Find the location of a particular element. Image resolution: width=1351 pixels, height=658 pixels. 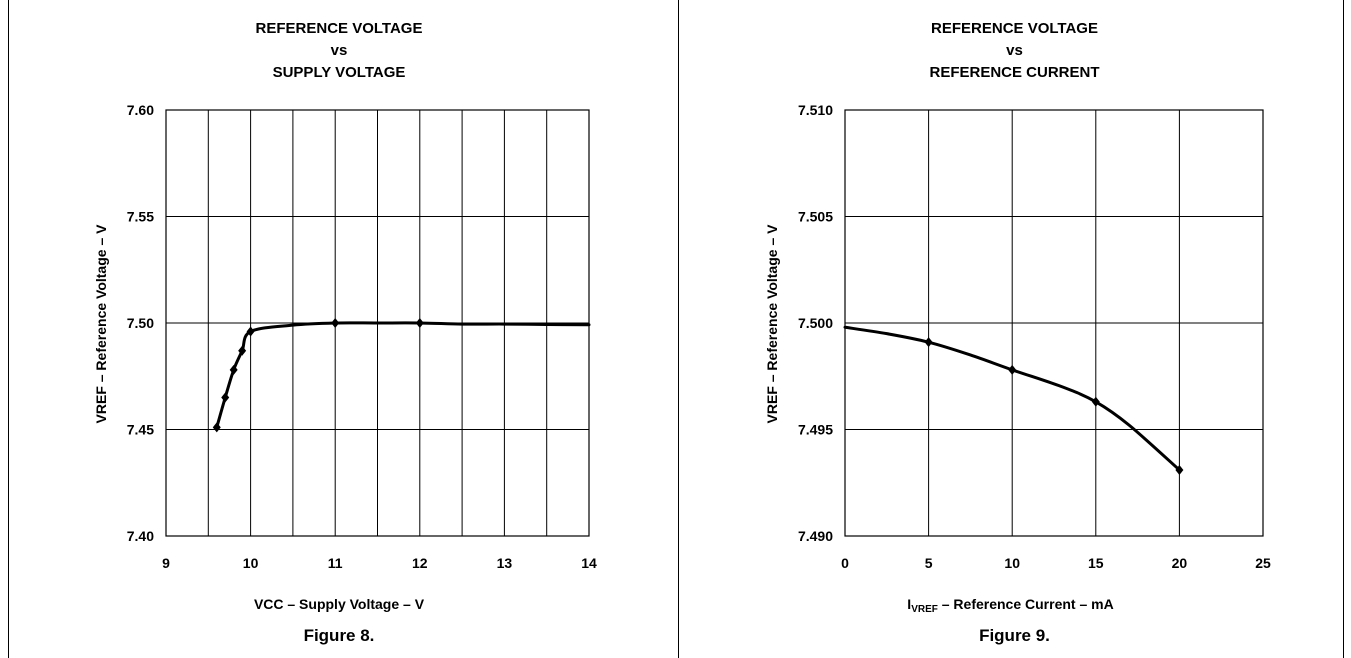

y-tick-label: 7.60 is located at coordinates (140, 110).